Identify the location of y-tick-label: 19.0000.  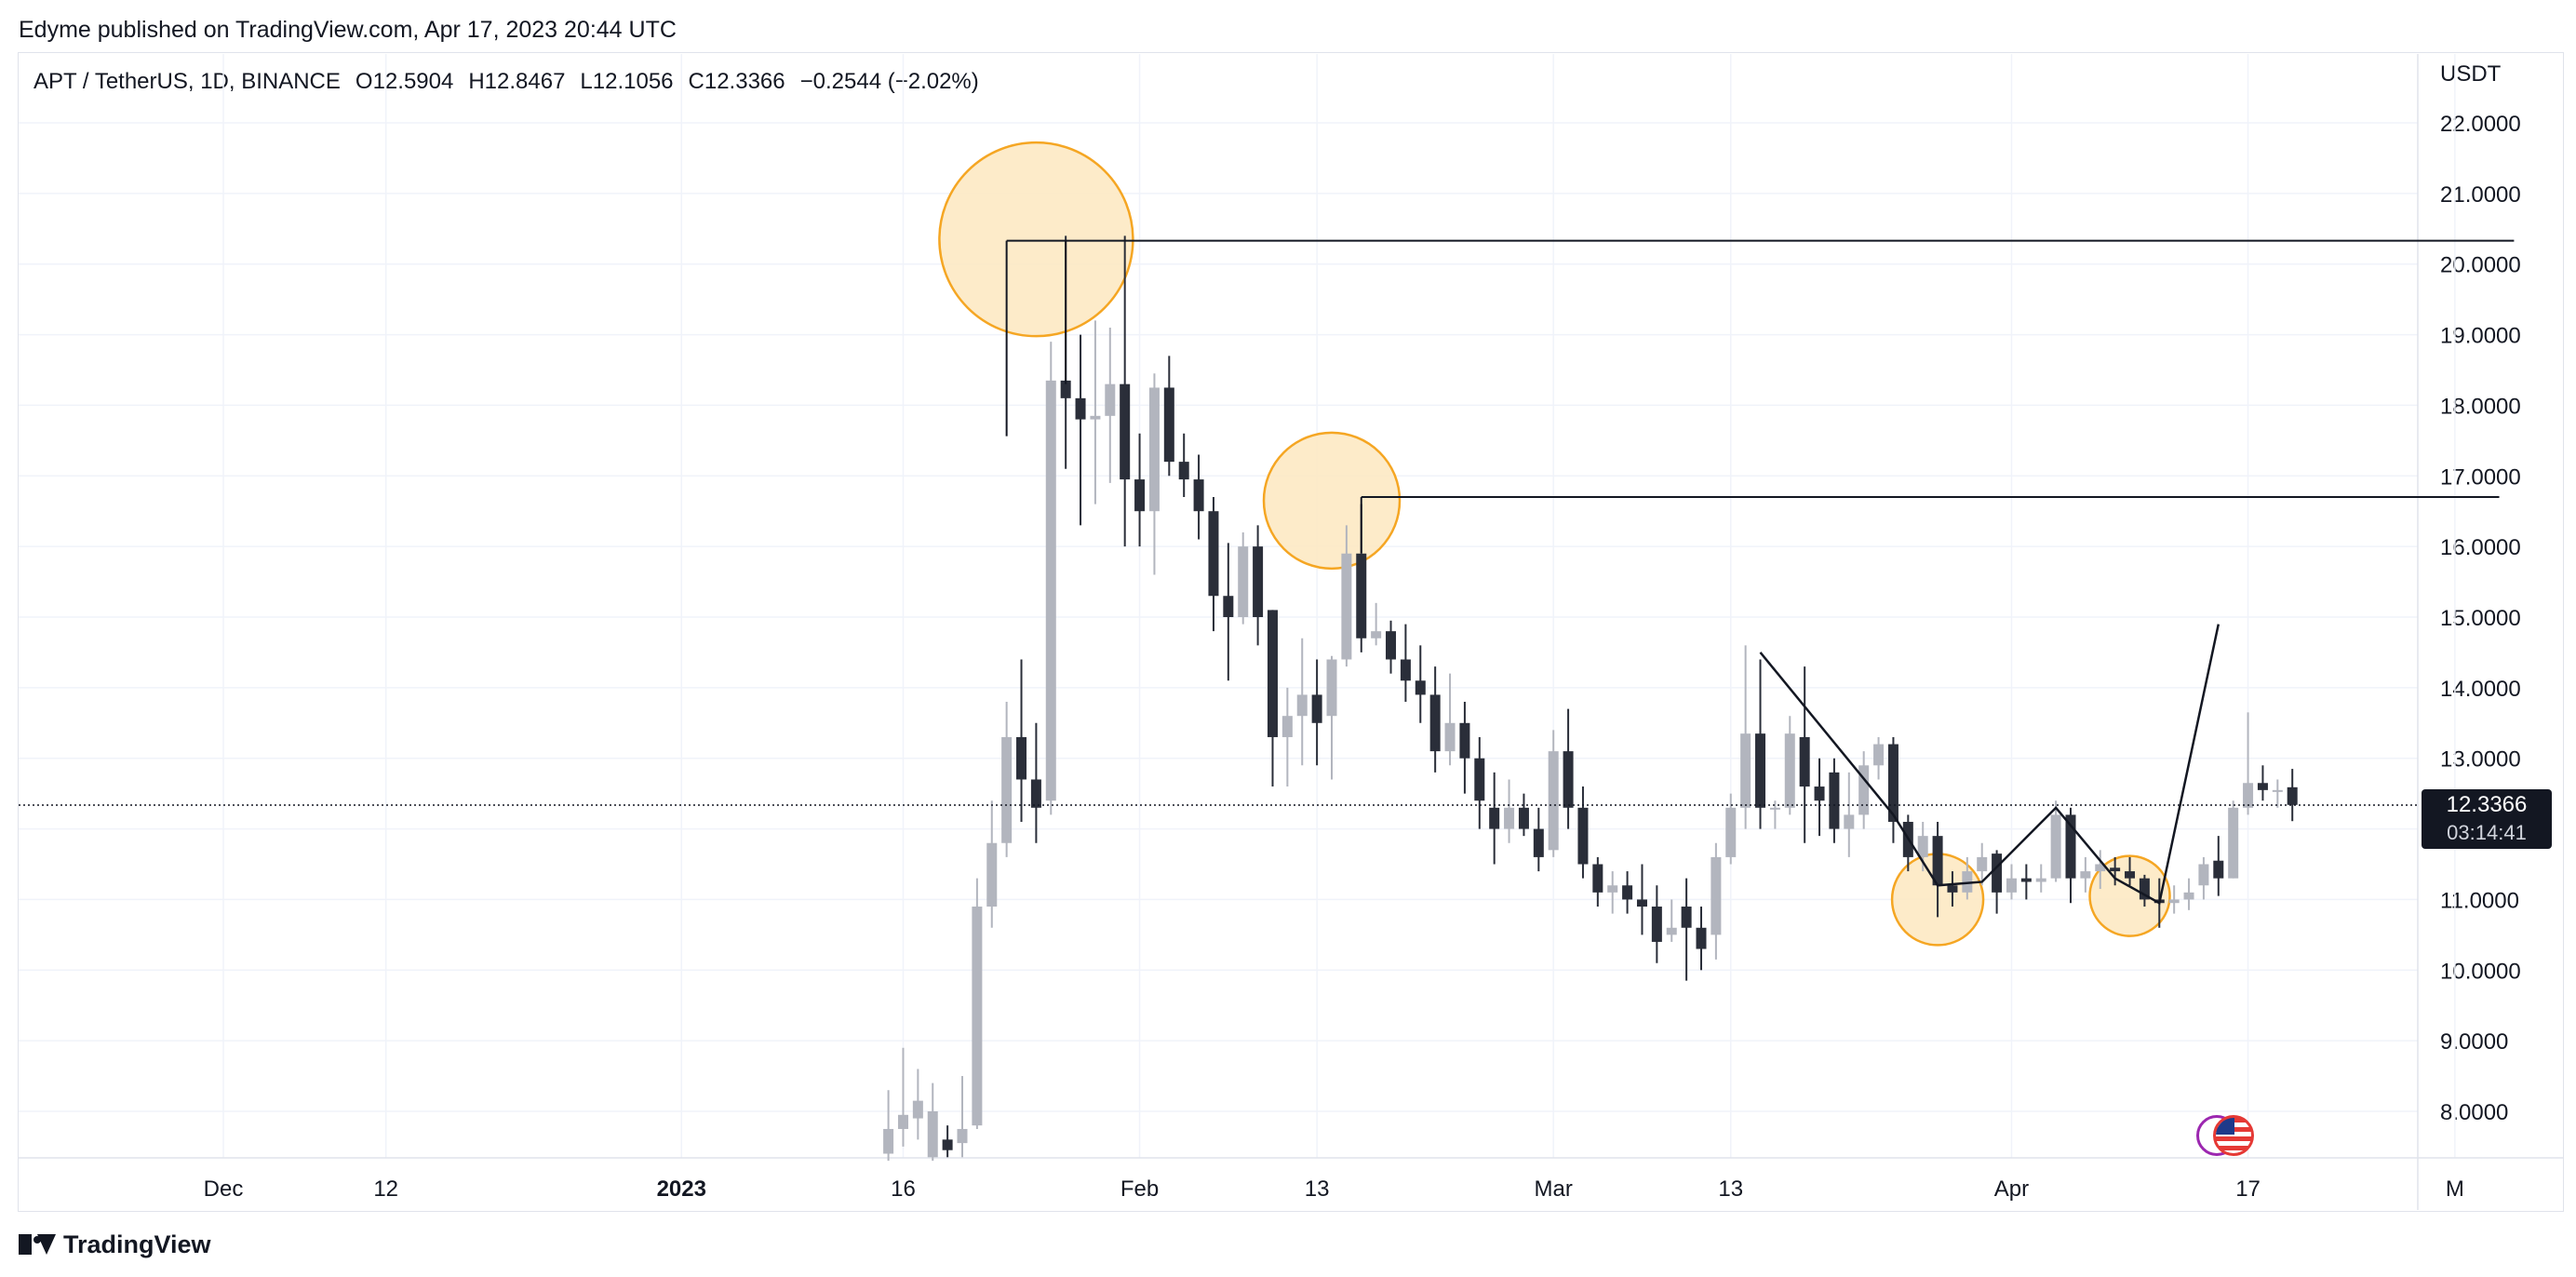
(2480, 336).